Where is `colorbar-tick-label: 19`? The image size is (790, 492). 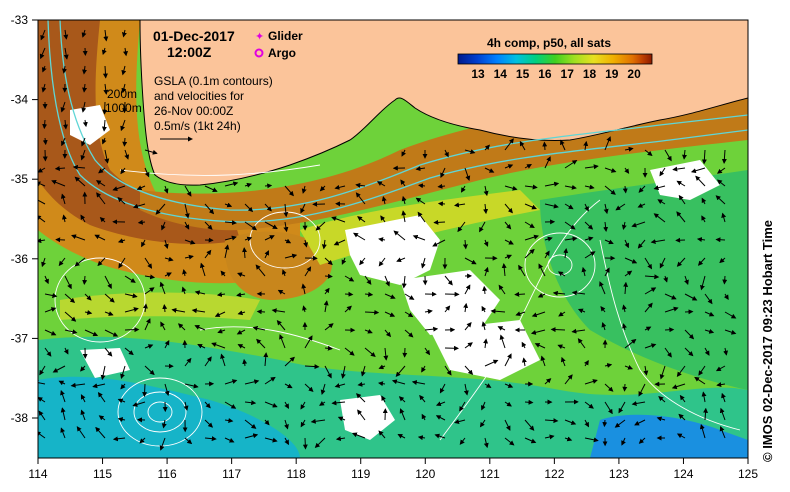
colorbar-tick-label: 19 is located at coordinates (612, 74).